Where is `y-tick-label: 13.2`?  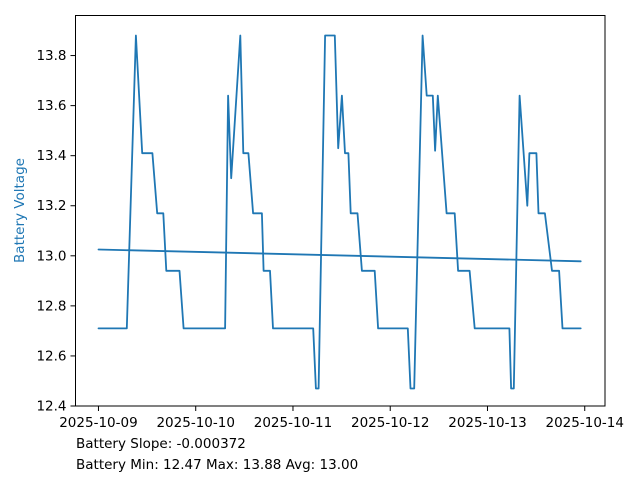 y-tick-label: 13.2 is located at coordinates (51, 206).